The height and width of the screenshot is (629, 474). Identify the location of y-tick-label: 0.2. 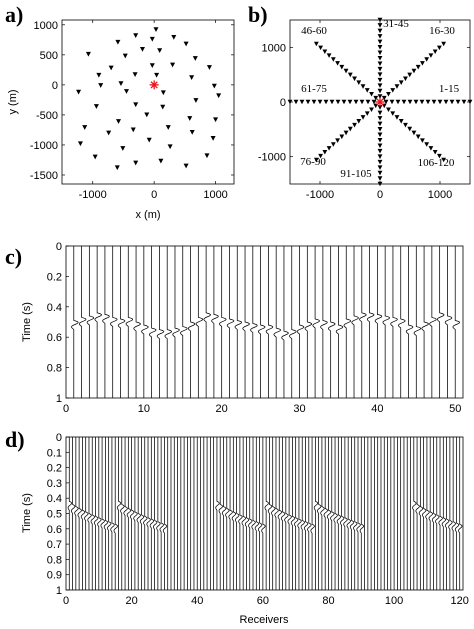
(54, 469).